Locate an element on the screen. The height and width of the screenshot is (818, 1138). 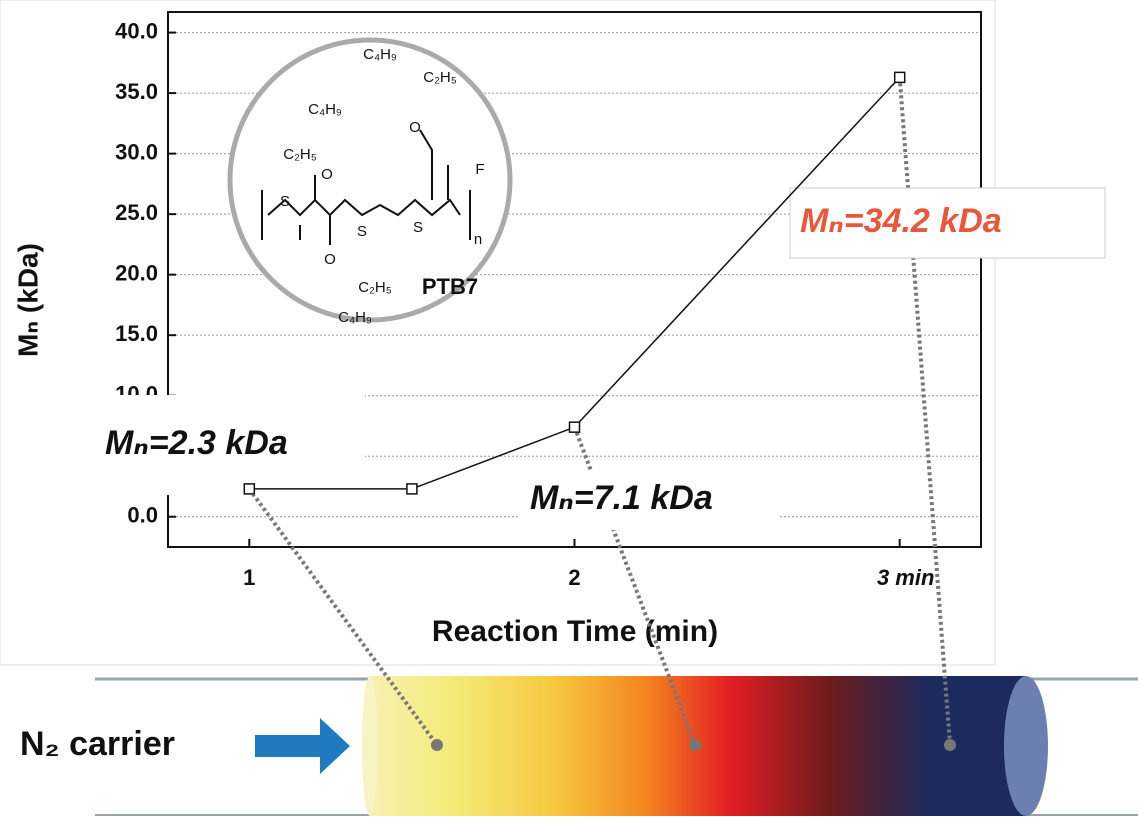
carrier-label: N₂ carrier is located at coordinates (97, 744).